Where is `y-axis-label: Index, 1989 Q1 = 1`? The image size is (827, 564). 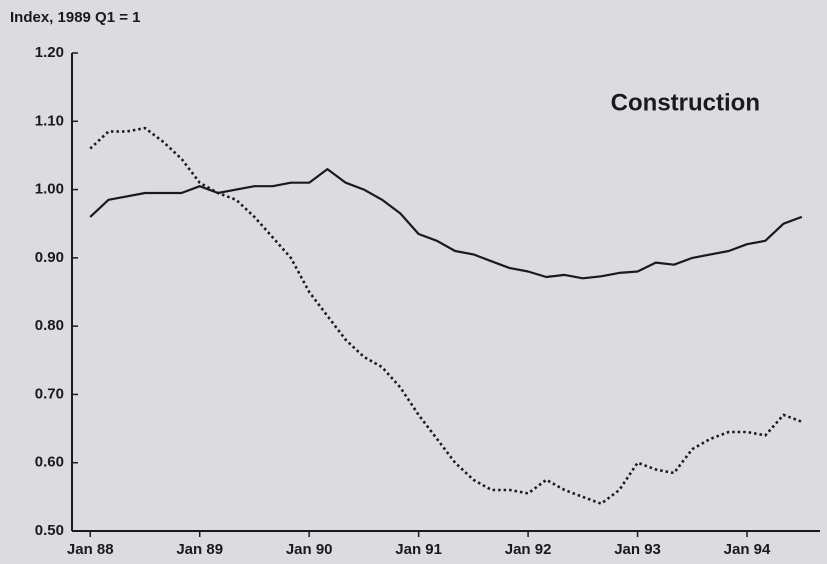 y-axis-label: Index, 1989 Q1 = 1 is located at coordinates (75, 17).